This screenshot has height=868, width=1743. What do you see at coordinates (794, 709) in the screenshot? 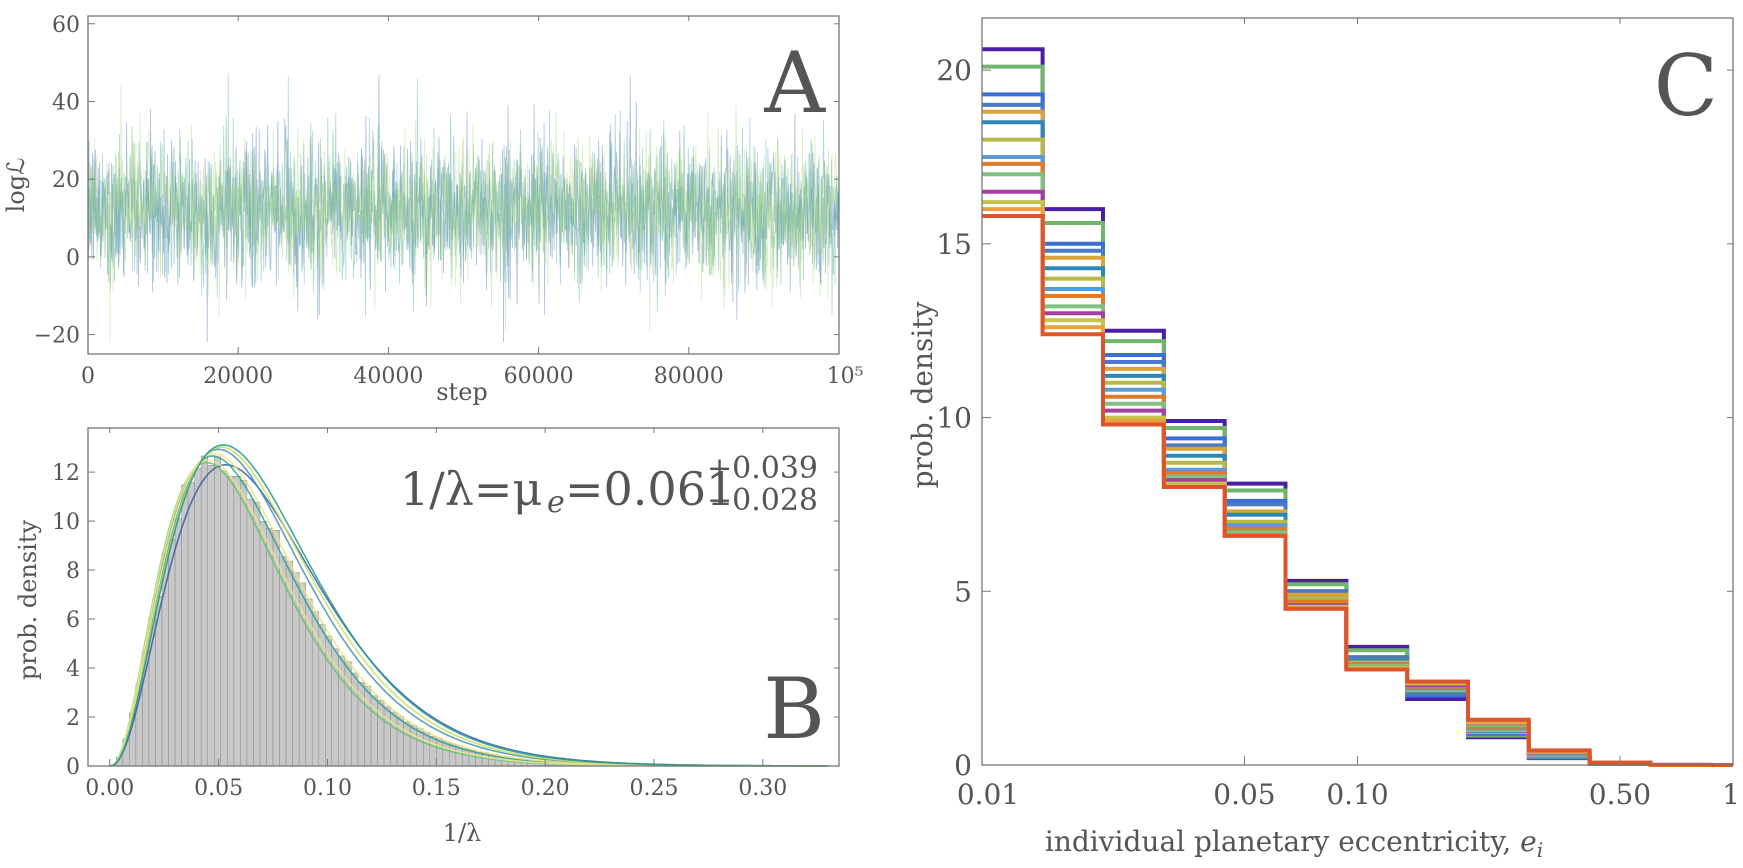
I see `panel-label-b: B` at bounding box center [794, 709].